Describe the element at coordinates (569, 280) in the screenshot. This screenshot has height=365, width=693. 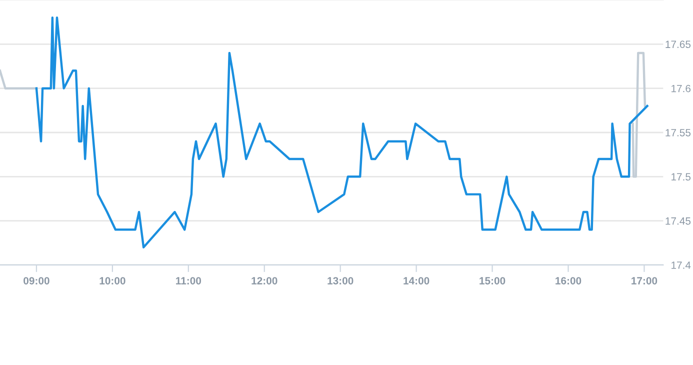
I see `x-tick-label: 16:00` at that location.